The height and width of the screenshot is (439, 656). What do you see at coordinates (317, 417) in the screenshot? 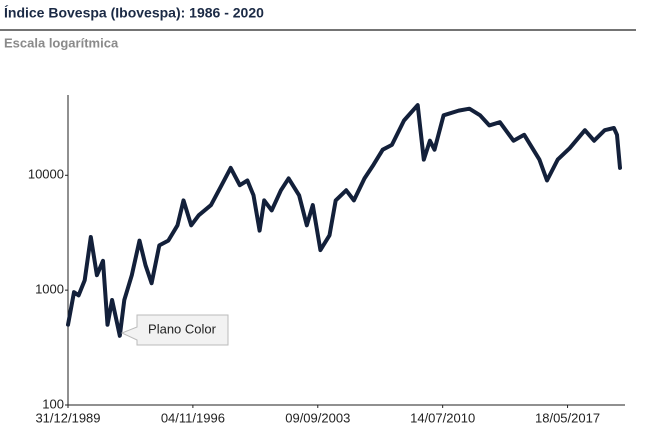
I see `x-tick-label: 09/09/2003` at bounding box center [317, 417].